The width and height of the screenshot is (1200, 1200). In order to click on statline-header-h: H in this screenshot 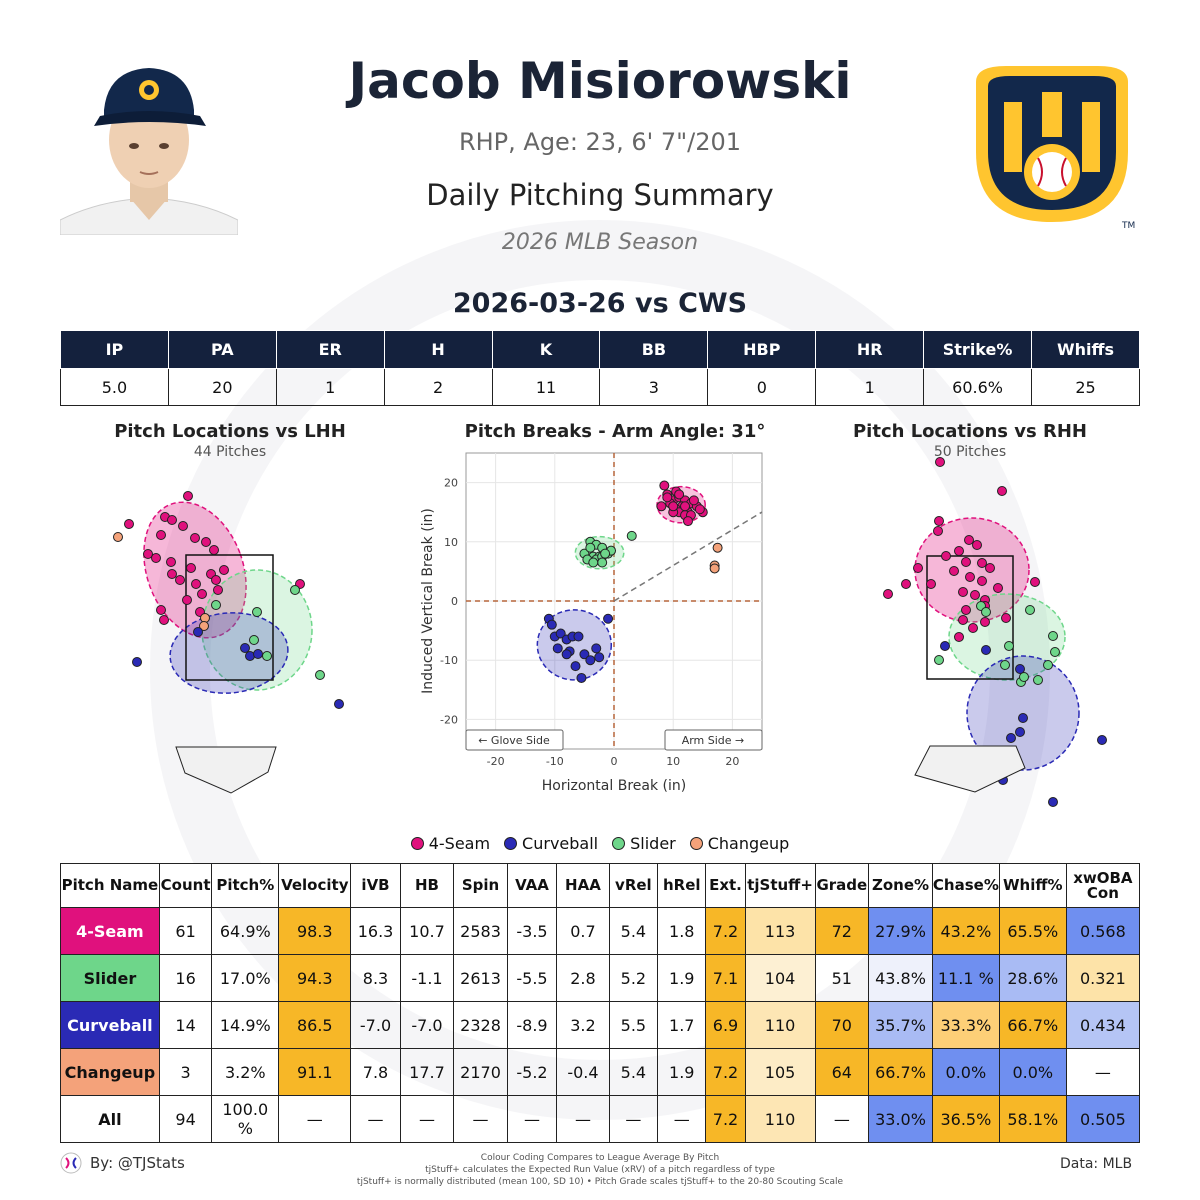, I will do `click(438, 349)`.